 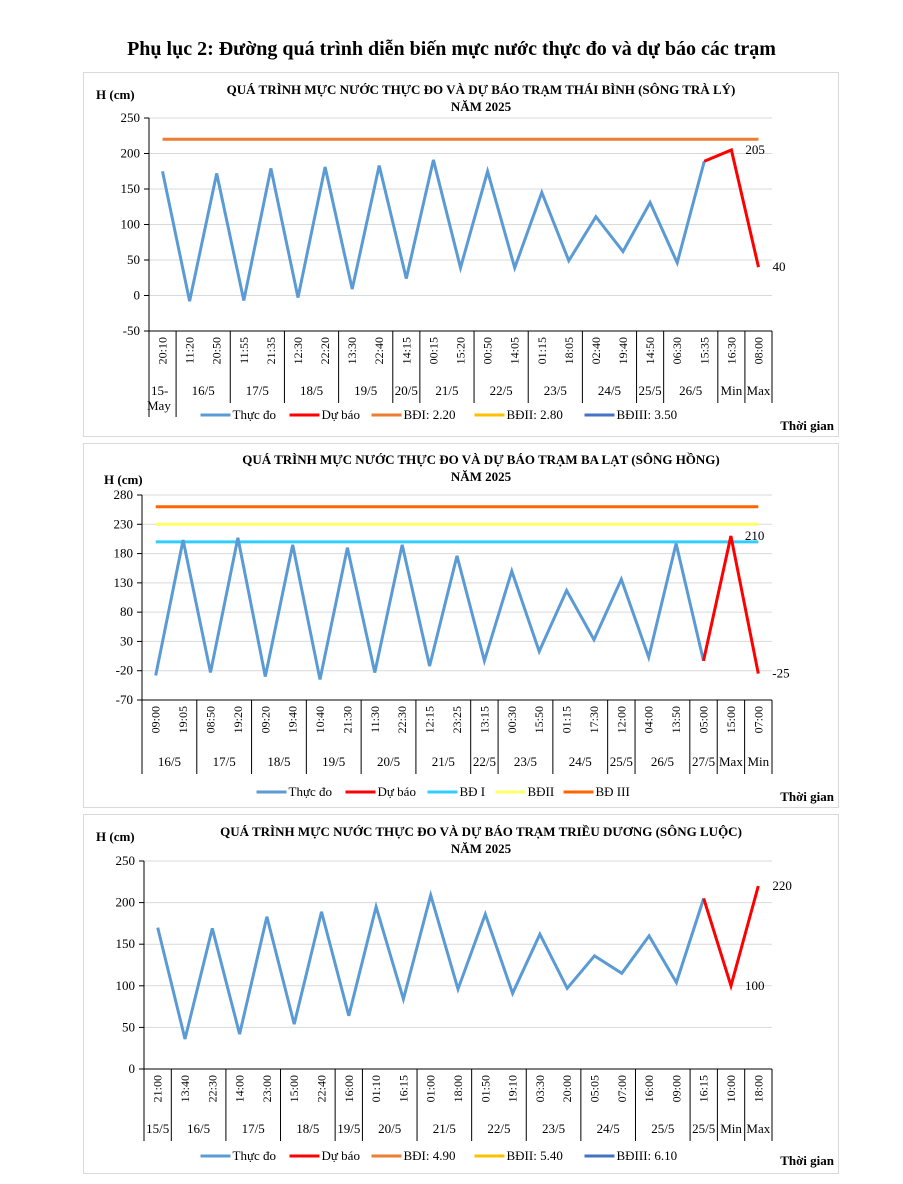 I want to click on x-tick-label: 17:30, so click(x=594, y=719).